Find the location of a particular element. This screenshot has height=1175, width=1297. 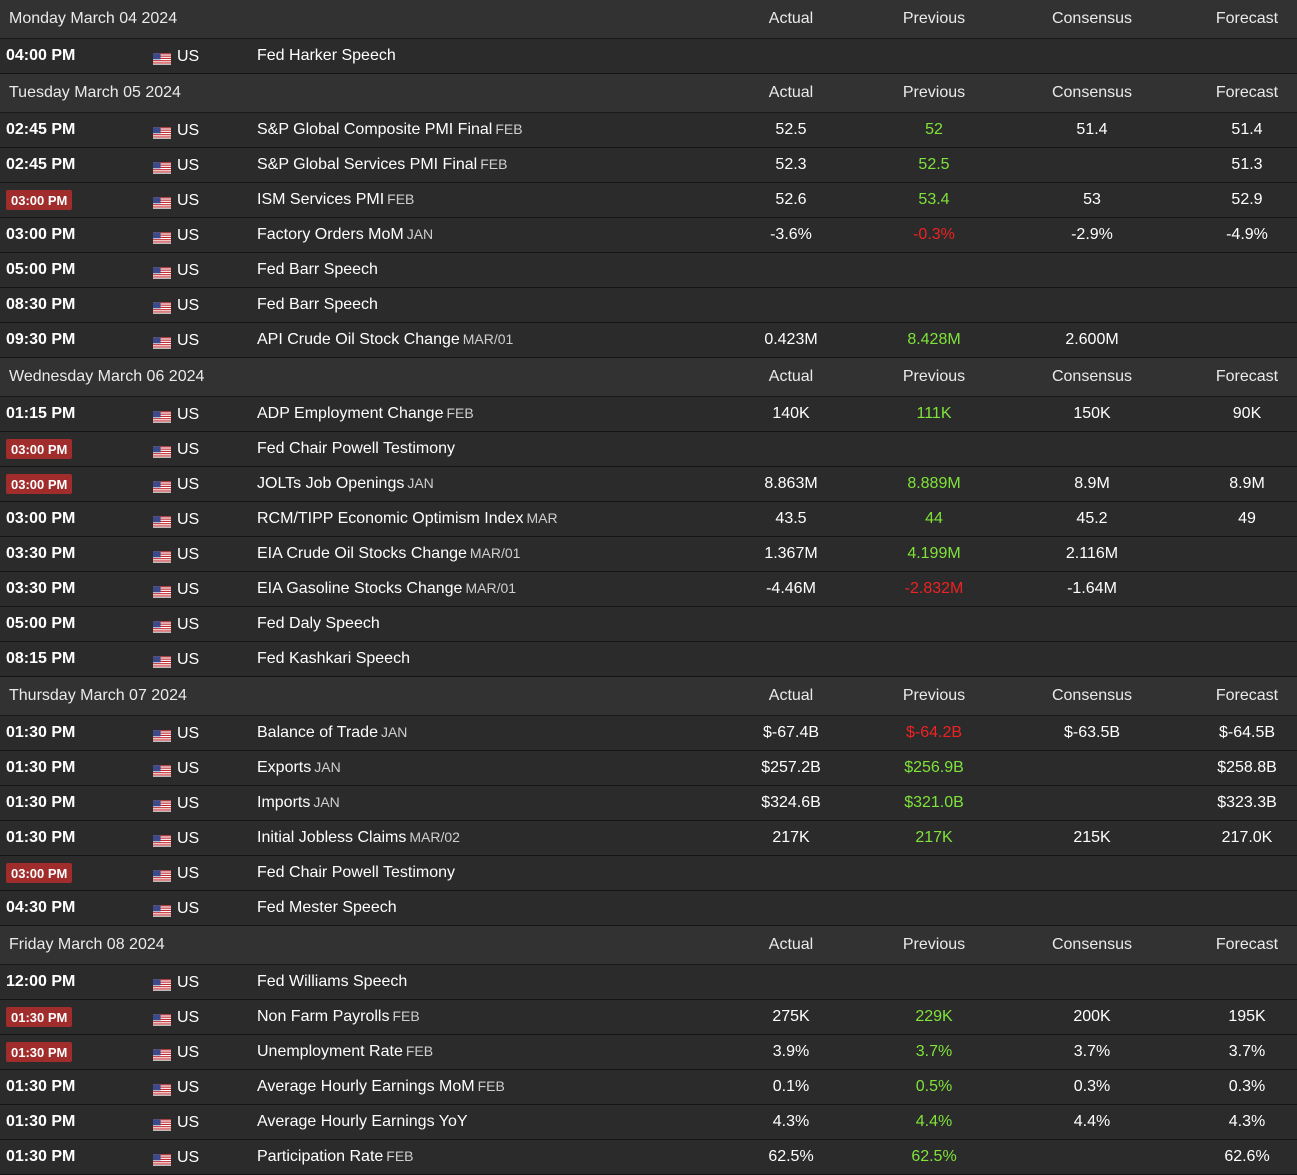

event-name-link: Non Farm Payrolls FEB is located at coordinates (338, 1017).